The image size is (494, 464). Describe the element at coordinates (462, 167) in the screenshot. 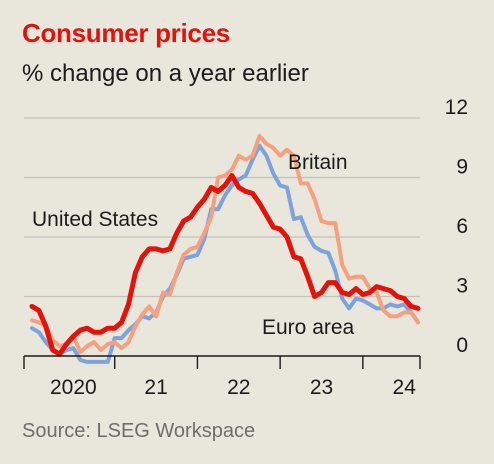

I see `y-tick-label-9: 9` at that location.